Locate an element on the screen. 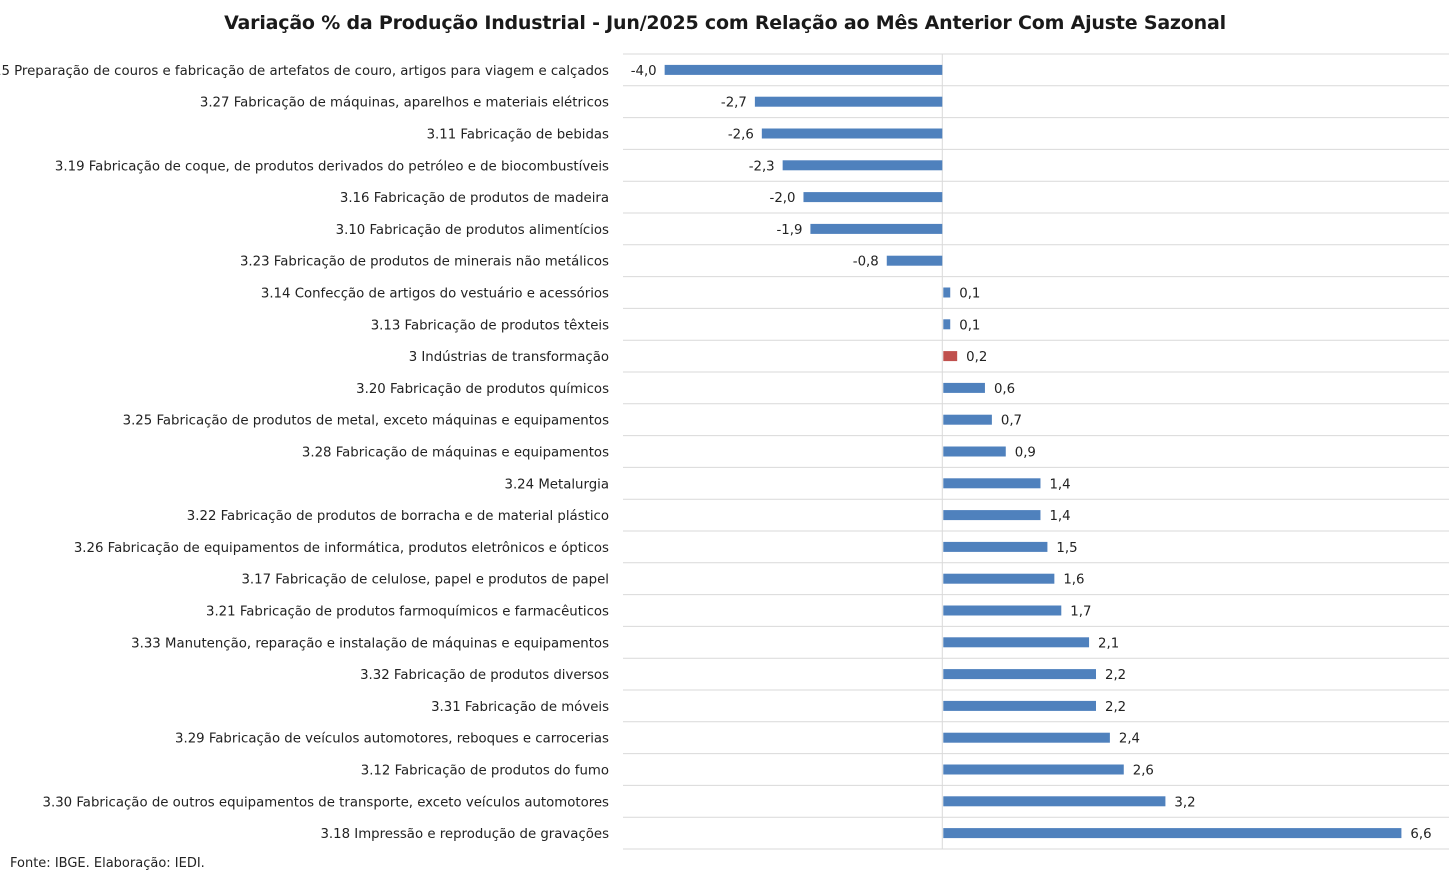 The width and height of the screenshot is (1450, 884). category-label: 3.11 Fabricação de bebidas is located at coordinates (518, 135).